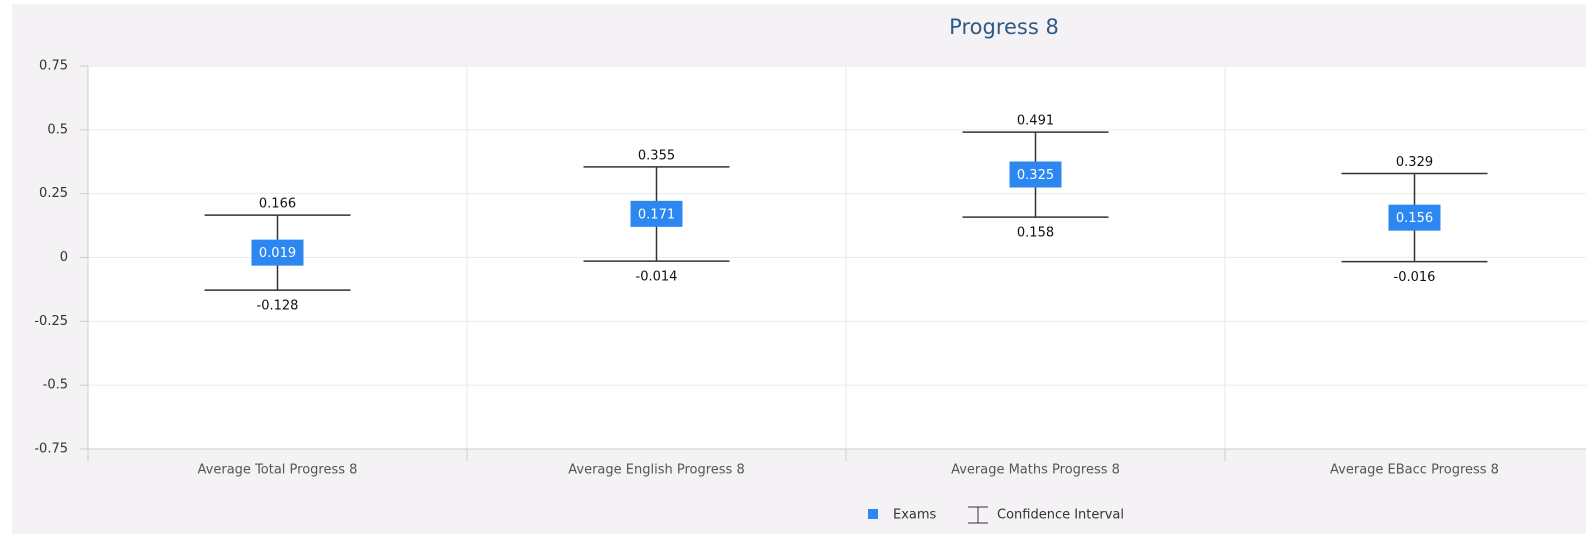 The height and width of the screenshot is (541, 1586). Describe the element at coordinates (1415, 277) in the screenshot. I see `error-label-lower: -0.016` at that location.